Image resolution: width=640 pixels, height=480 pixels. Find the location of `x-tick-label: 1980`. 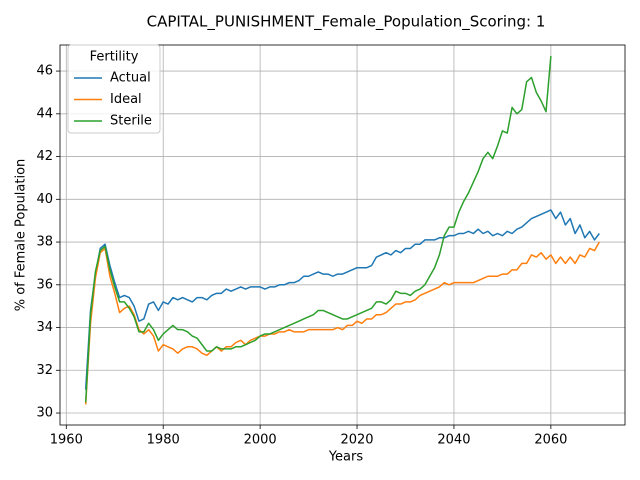

x-tick-label: 1980 is located at coordinates (163, 440).